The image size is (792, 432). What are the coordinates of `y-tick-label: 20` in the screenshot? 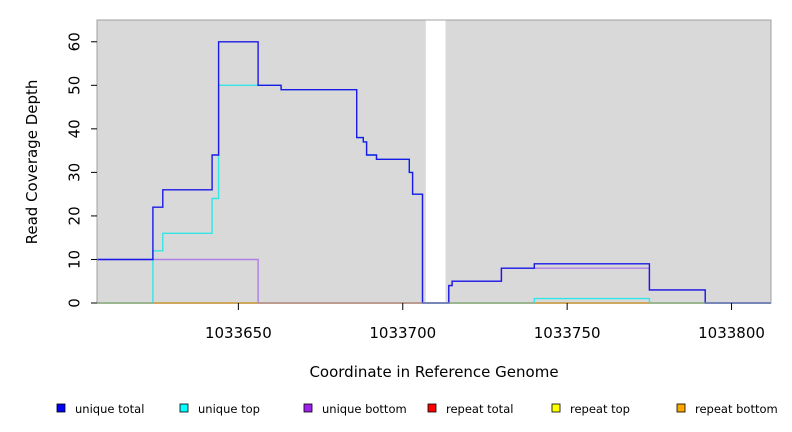 It's located at (74, 215).